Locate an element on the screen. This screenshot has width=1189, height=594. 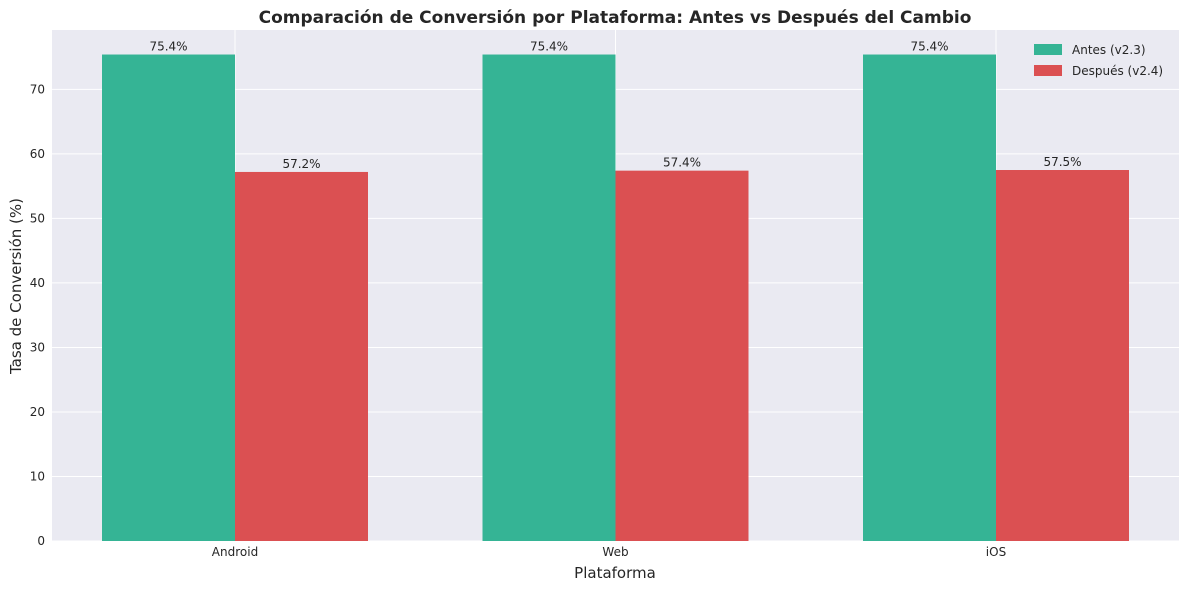
y-tick-label: 70 is located at coordinates (37, 89).